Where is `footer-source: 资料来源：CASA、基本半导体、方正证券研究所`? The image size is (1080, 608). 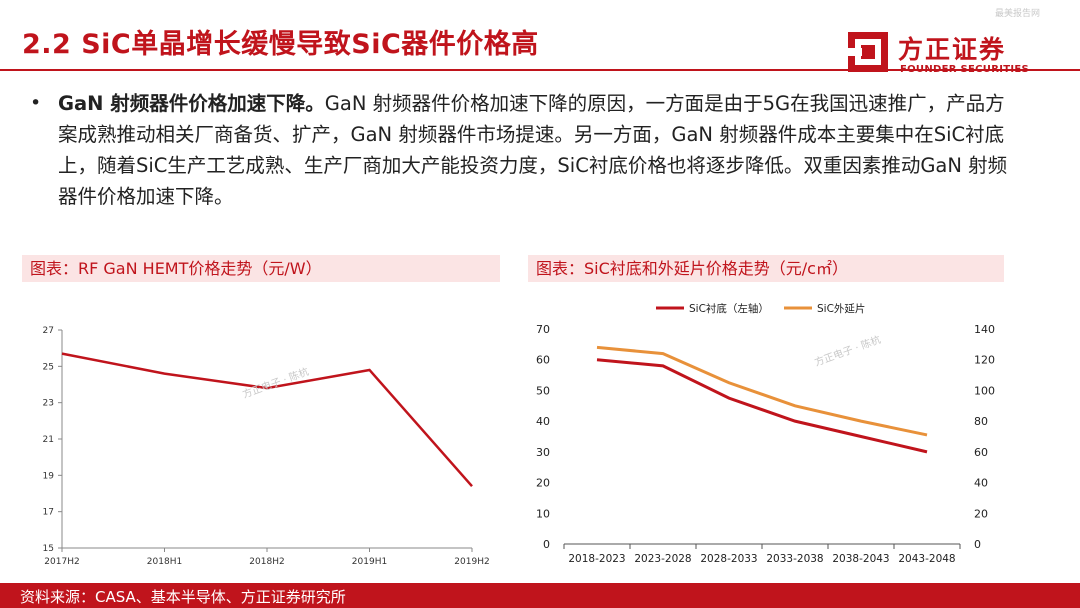 footer-source: 资料来源：CASA、基本半导体、方正证券研究所 is located at coordinates (183, 597).